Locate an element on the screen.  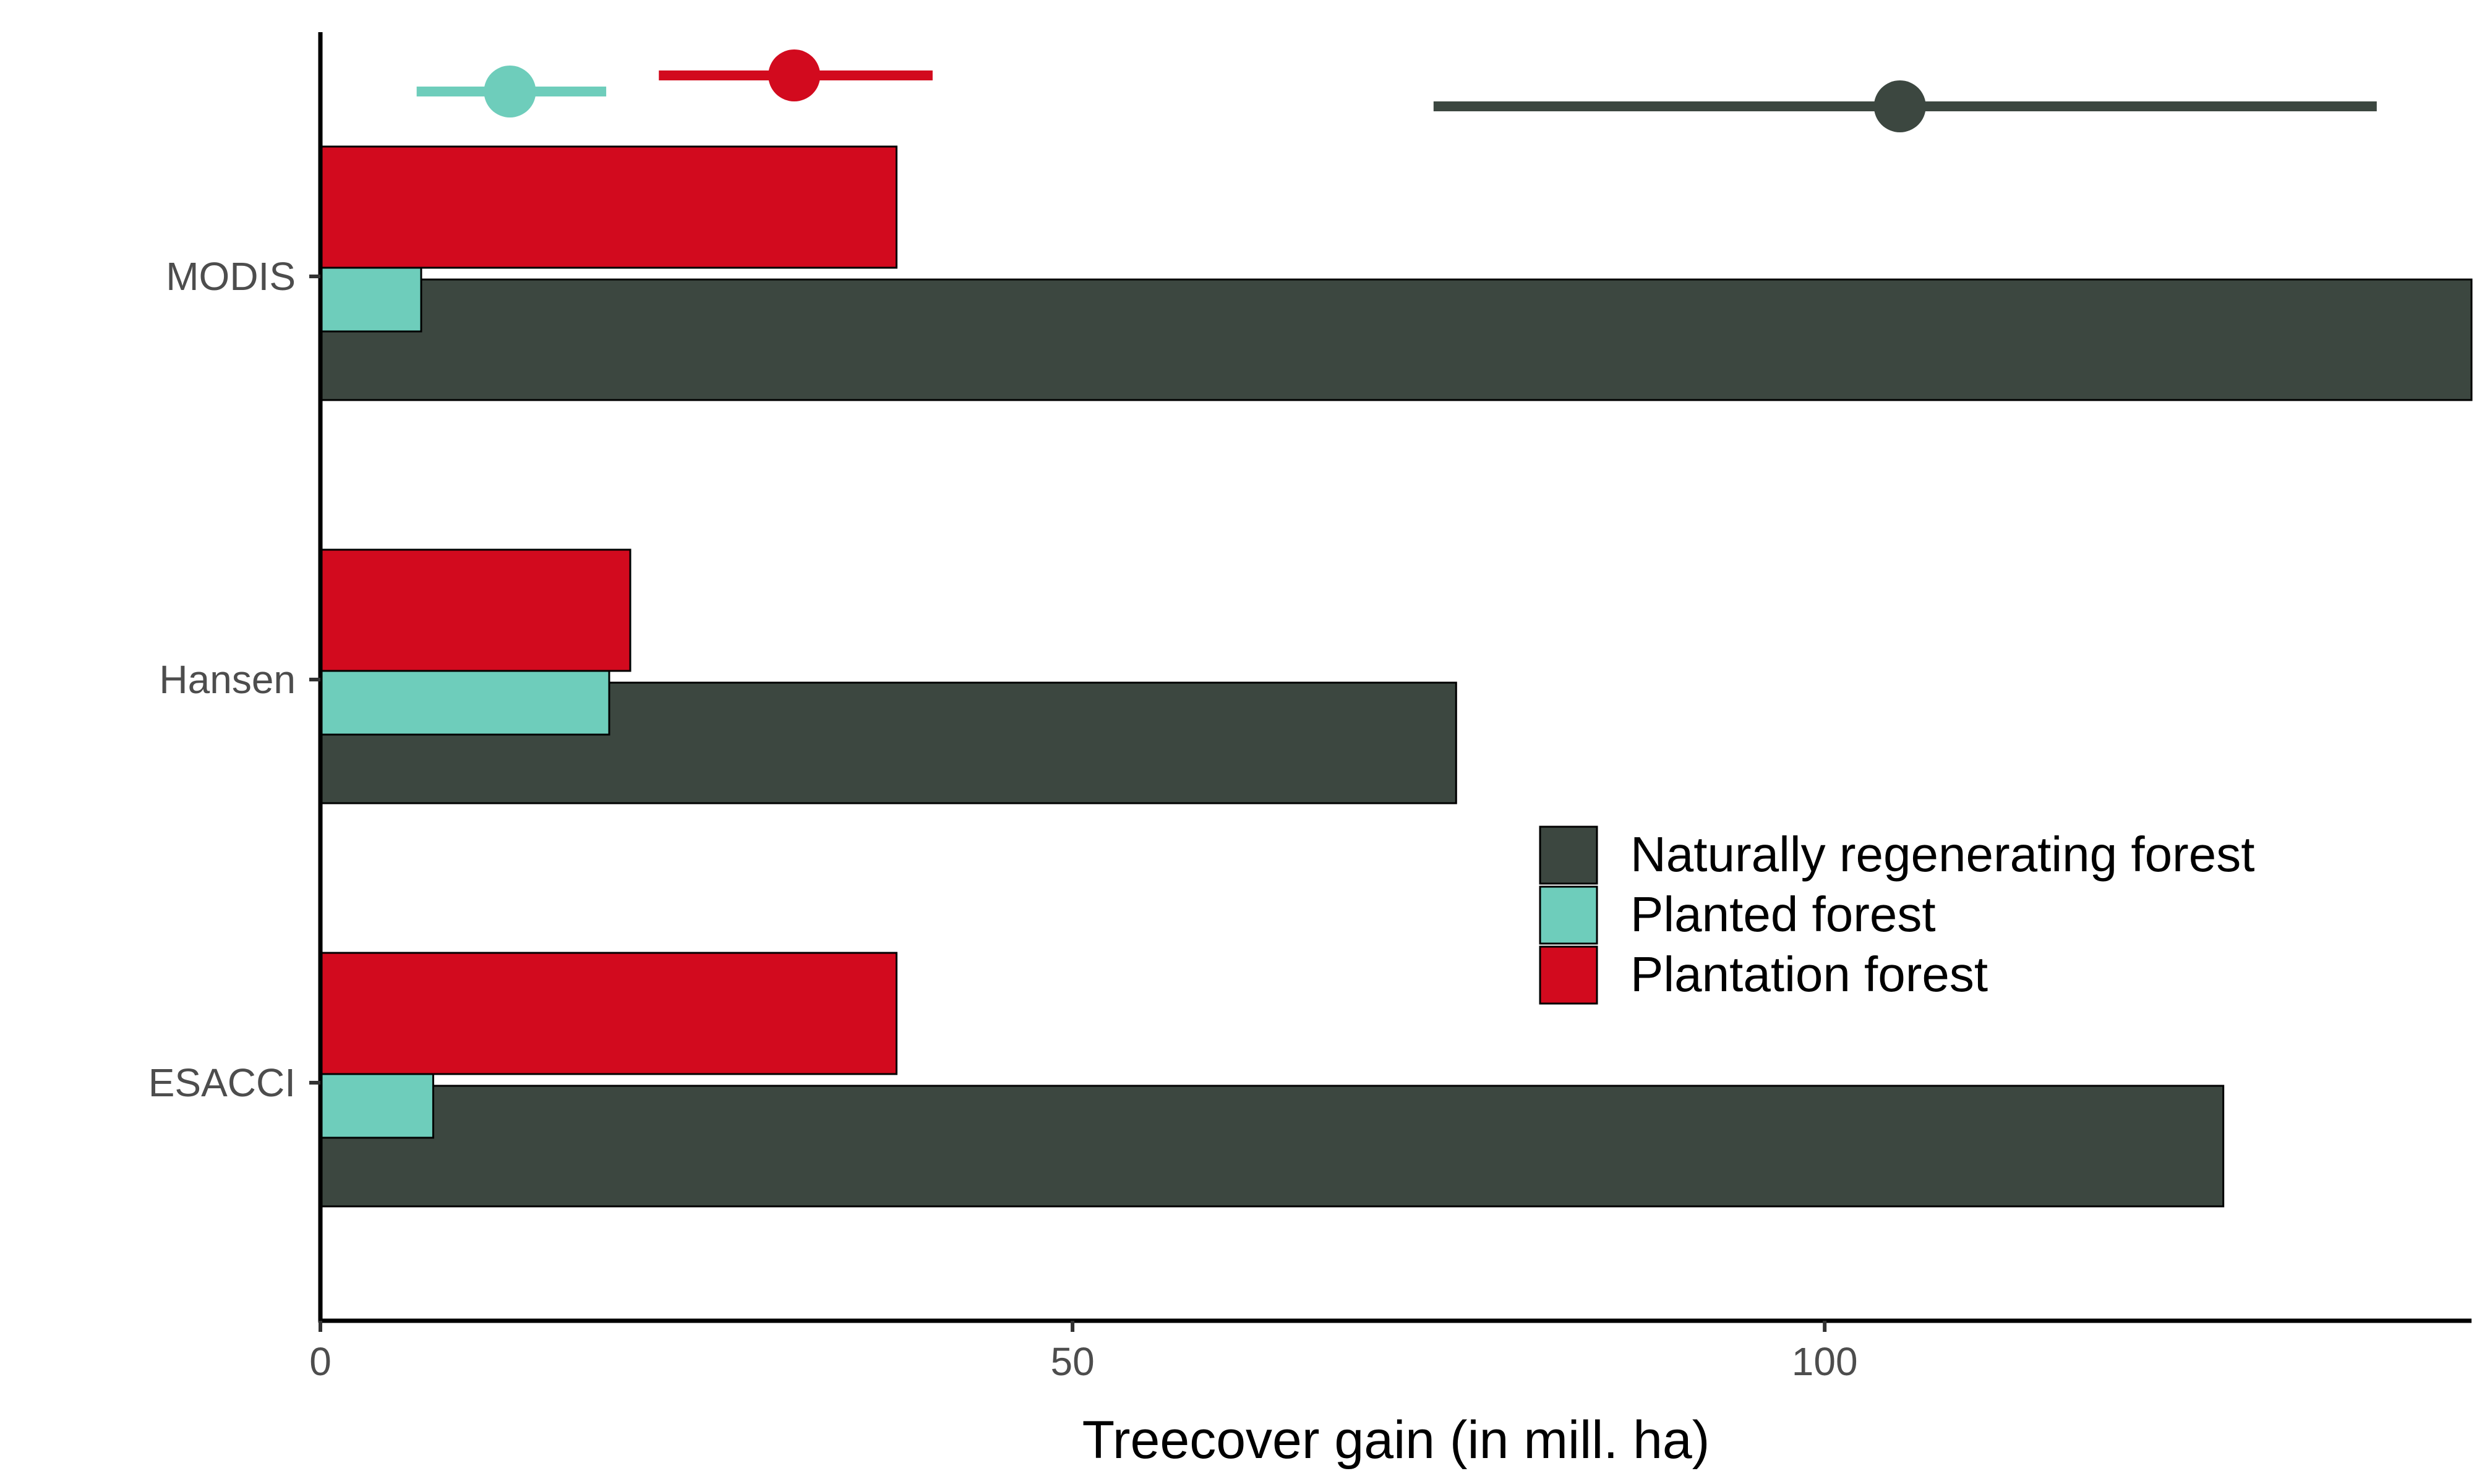
y-tick-label-modis: MODIS is located at coordinates (231, 276).